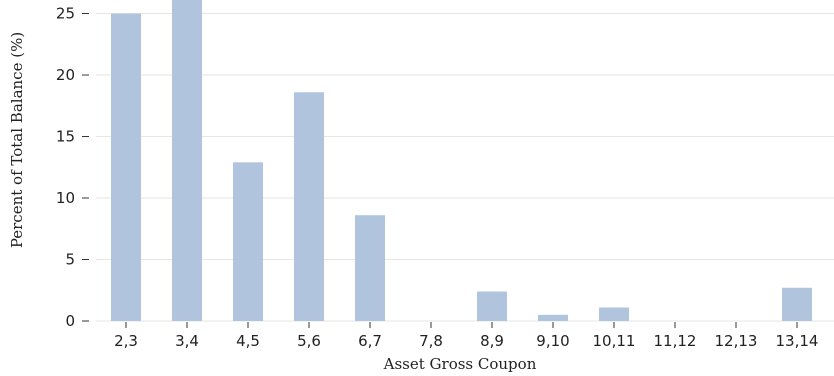 This screenshot has width=834, height=376. I want to click on x-tick-label: 12,13, so click(736, 341).